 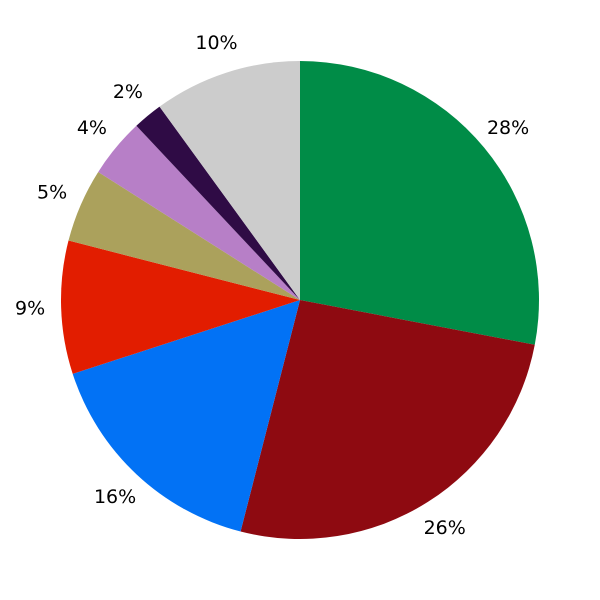 What do you see at coordinates (30, 309) in the screenshot?
I see `pie-slice-label: 9%` at bounding box center [30, 309].